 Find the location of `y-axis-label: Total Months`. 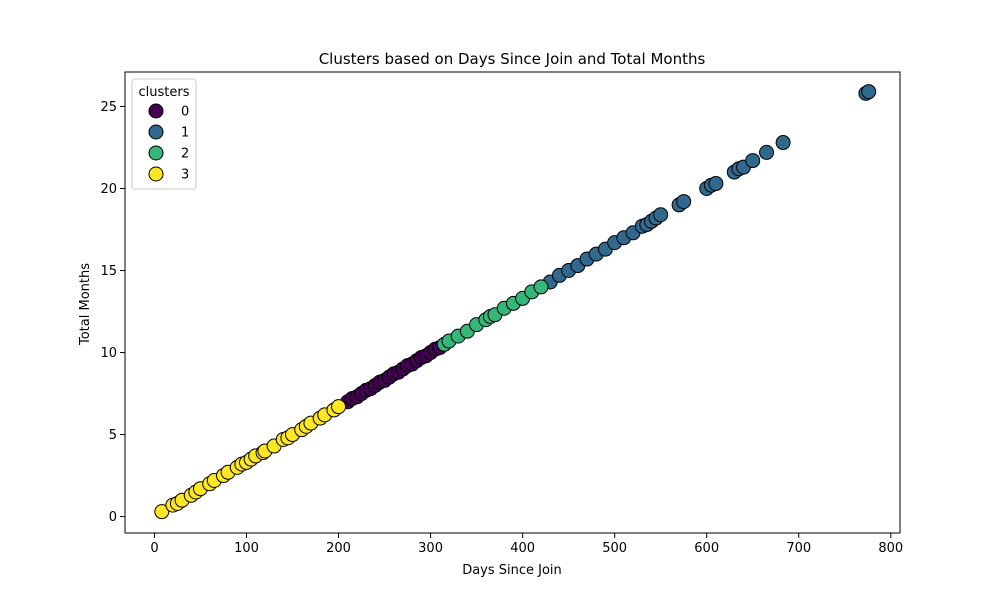

y-axis-label: Total Months is located at coordinates (85, 304).